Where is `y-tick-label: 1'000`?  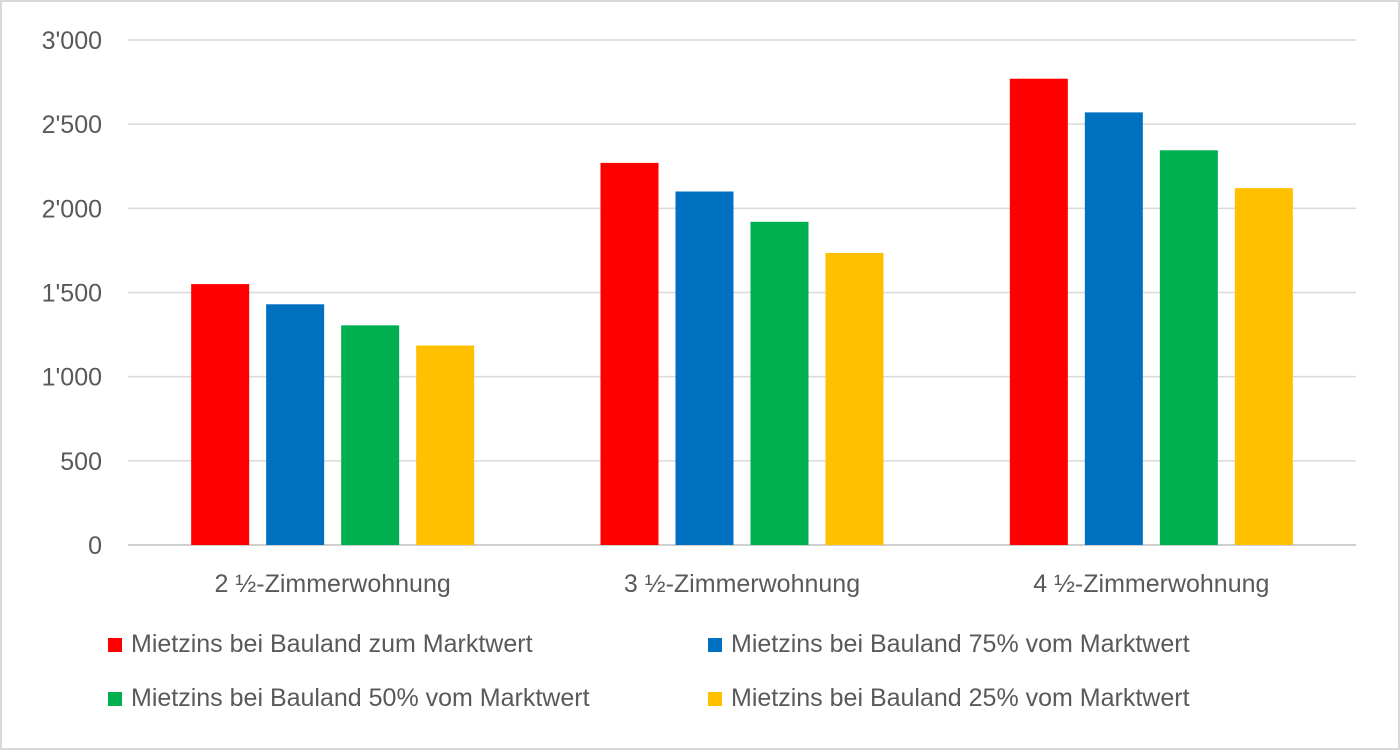
y-tick-label: 1'000 is located at coordinates (72, 378).